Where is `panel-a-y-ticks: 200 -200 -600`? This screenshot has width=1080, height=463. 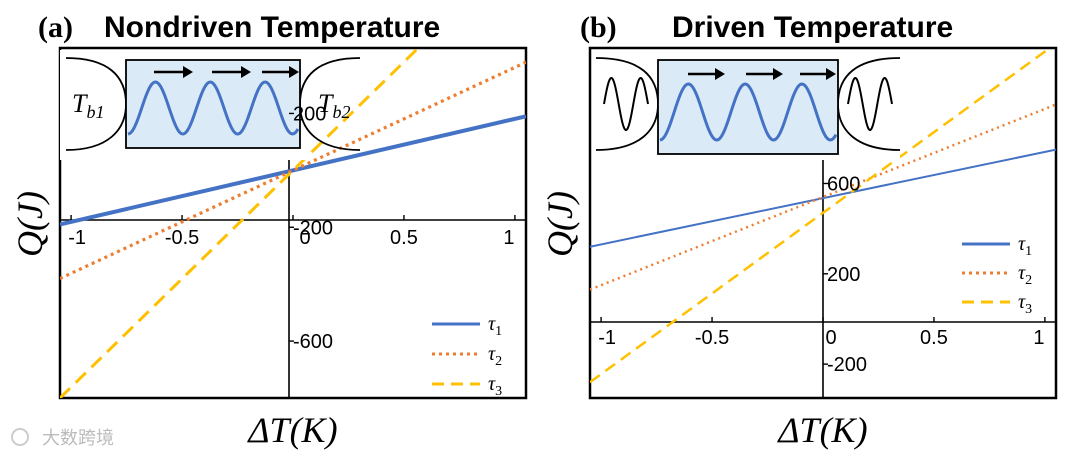
panel-a-y-ticks: 200 -200 -600 is located at coordinates (311, 228).